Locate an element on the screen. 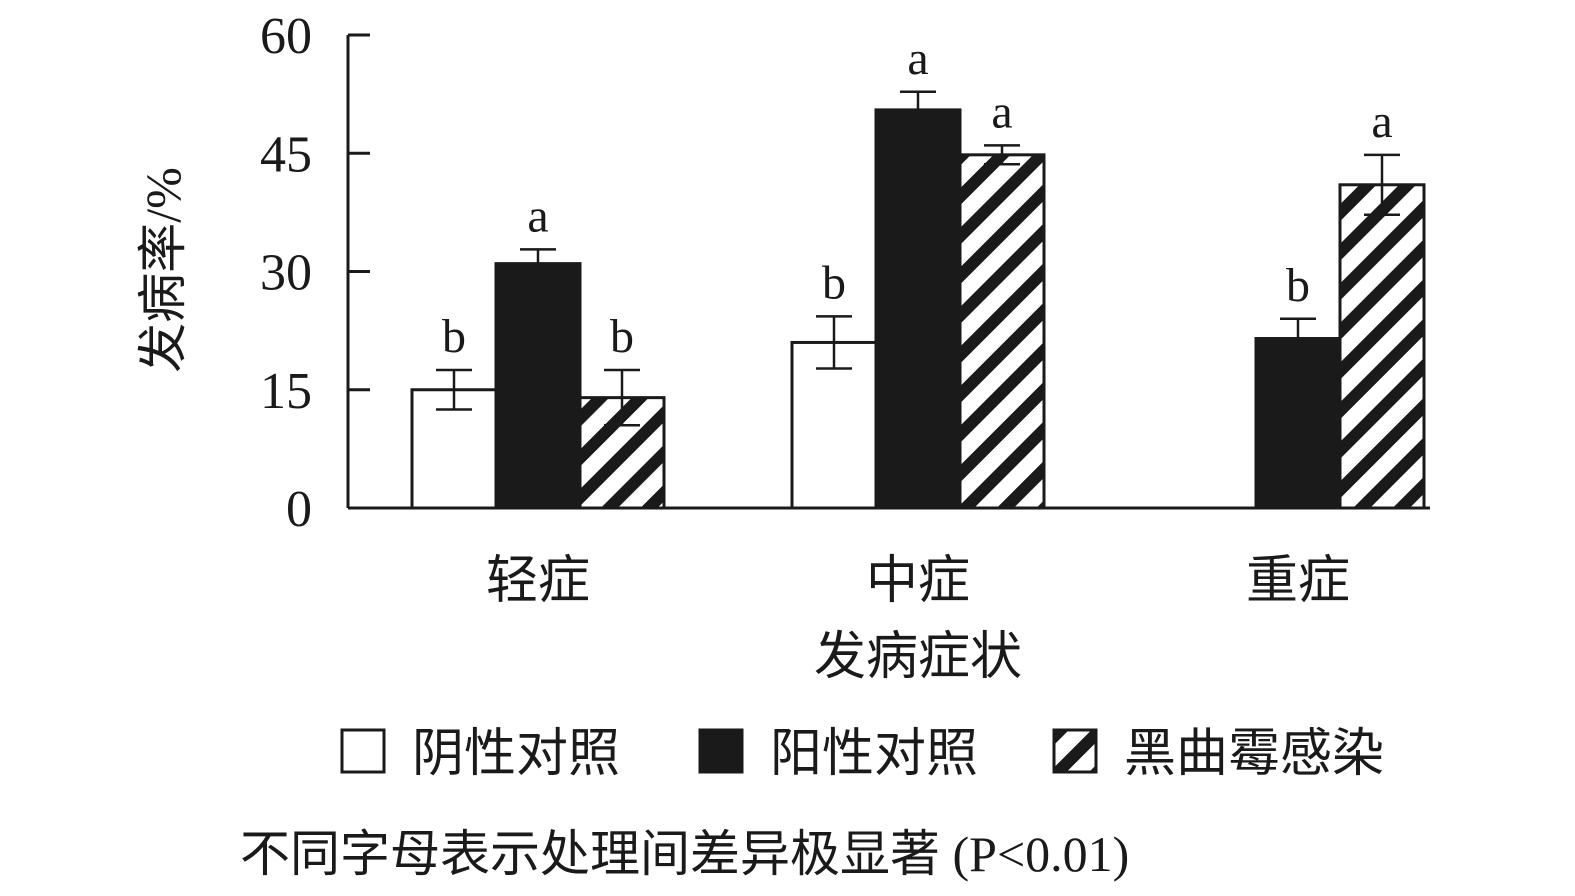 Image resolution: width=1575 pixels, height=896 pixels. significance-note: 不同字母表示处理间差异极显著 (P<0.01) is located at coordinates (684, 854).